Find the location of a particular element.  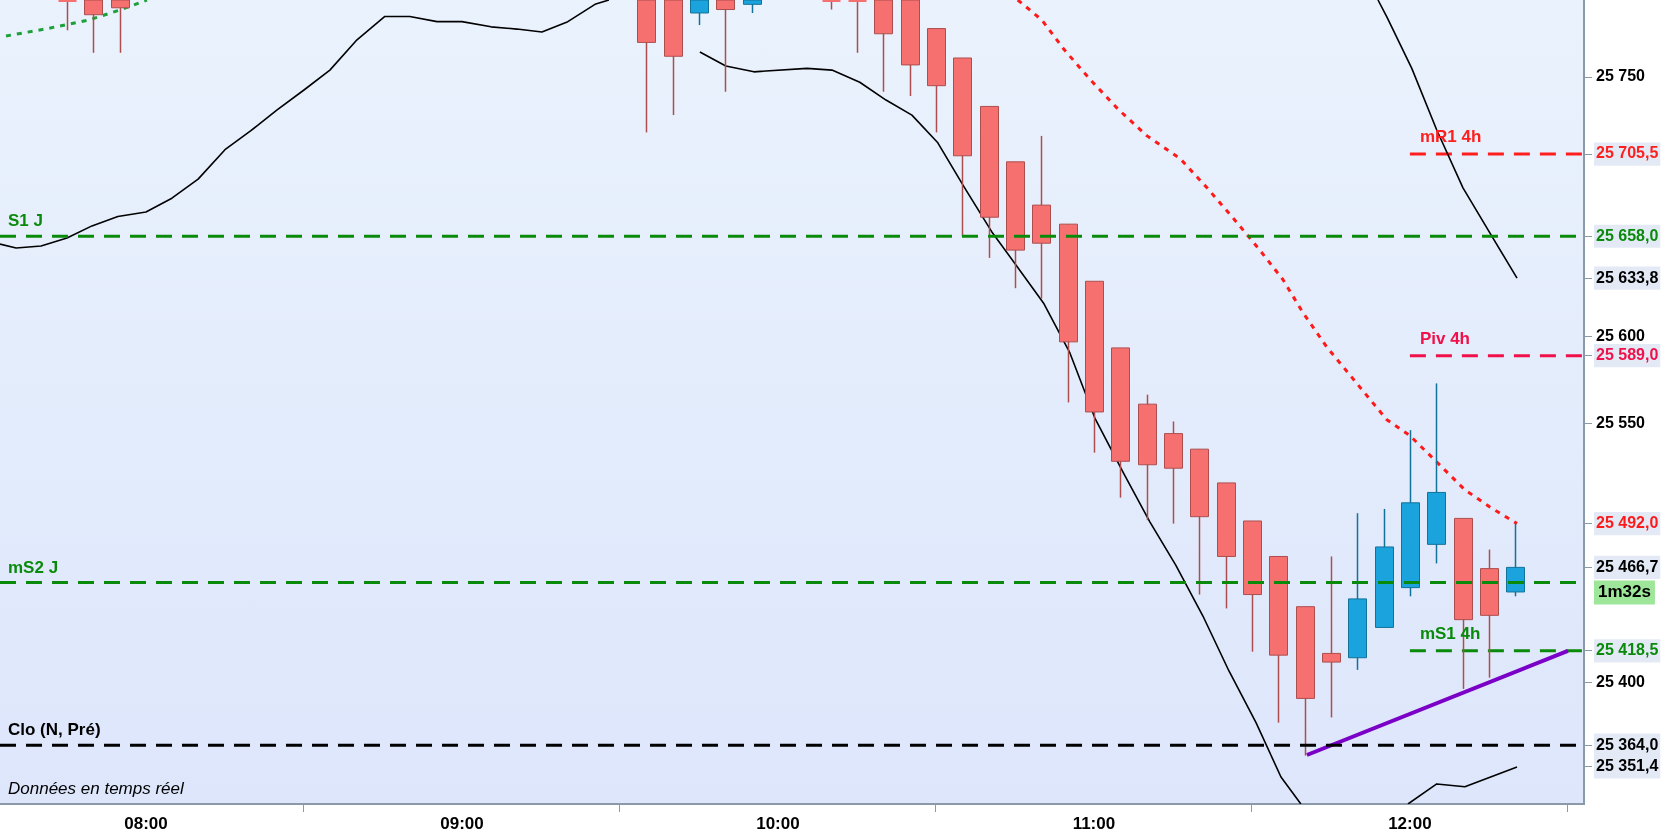

series-label: Piv 4h is located at coordinates (1444, 338).